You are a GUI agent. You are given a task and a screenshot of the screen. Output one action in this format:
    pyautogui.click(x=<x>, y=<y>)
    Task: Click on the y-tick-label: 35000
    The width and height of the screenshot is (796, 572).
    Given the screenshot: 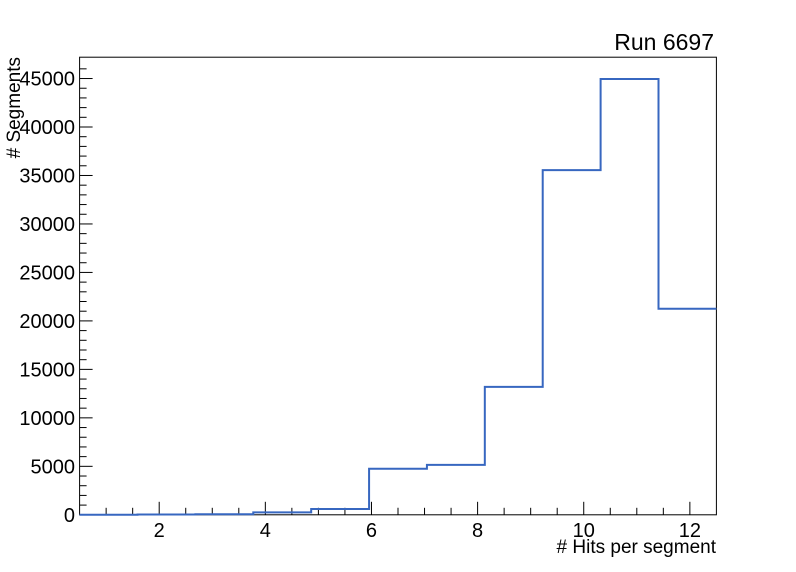 What is the action you would take?
    pyautogui.click(x=47, y=176)
    